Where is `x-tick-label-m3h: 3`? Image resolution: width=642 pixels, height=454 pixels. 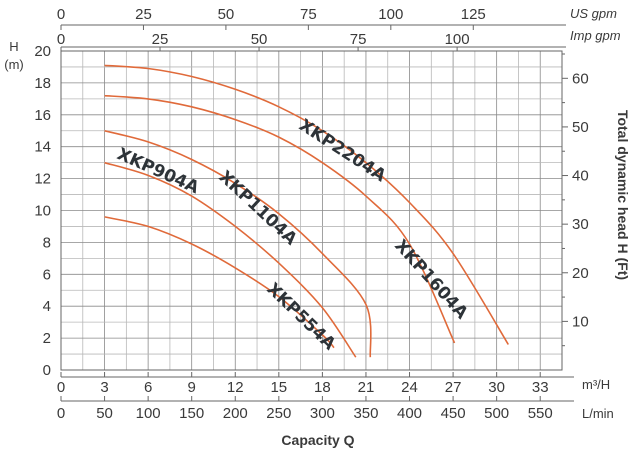
x-tick-label-m3h: 3 is located at coordinates (104, 387).